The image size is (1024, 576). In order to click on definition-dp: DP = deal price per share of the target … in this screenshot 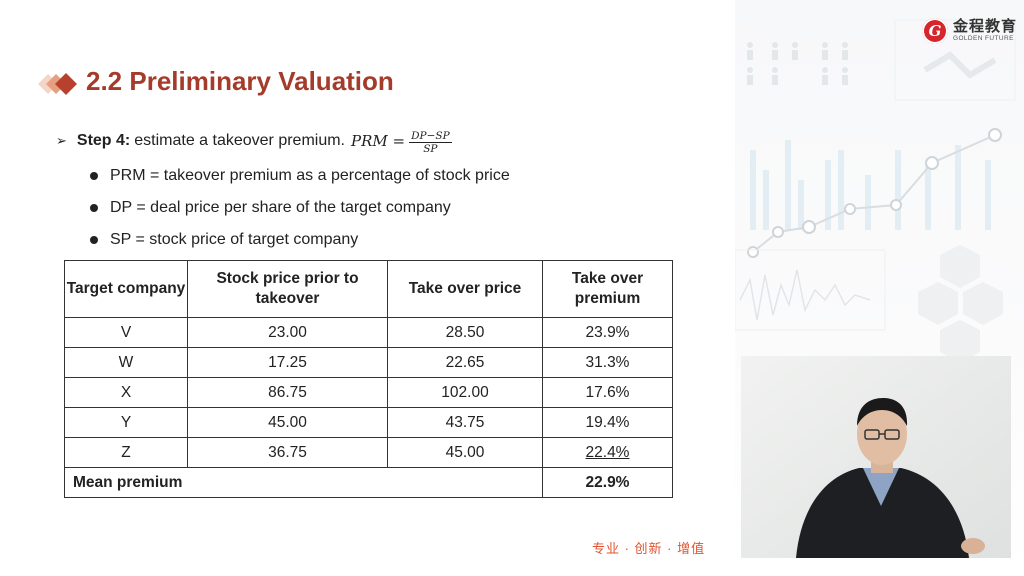, I will do `click(280, 207)`.